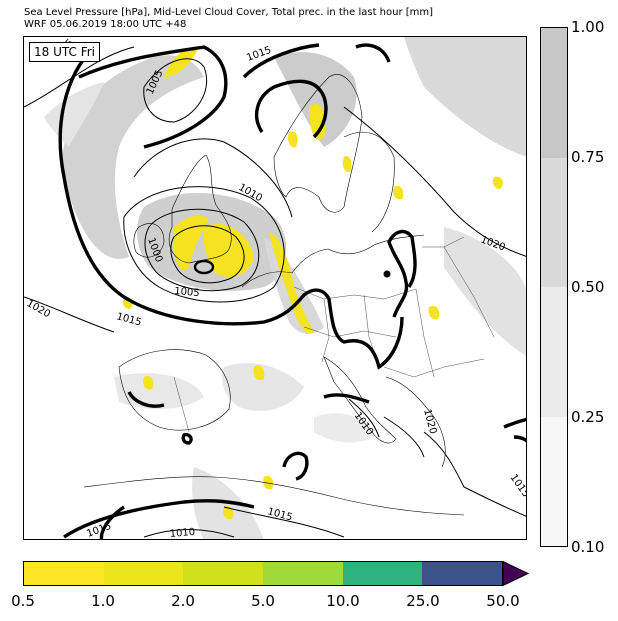  I want to click on cloud-tick-label: 0.10, so click(588, 547).